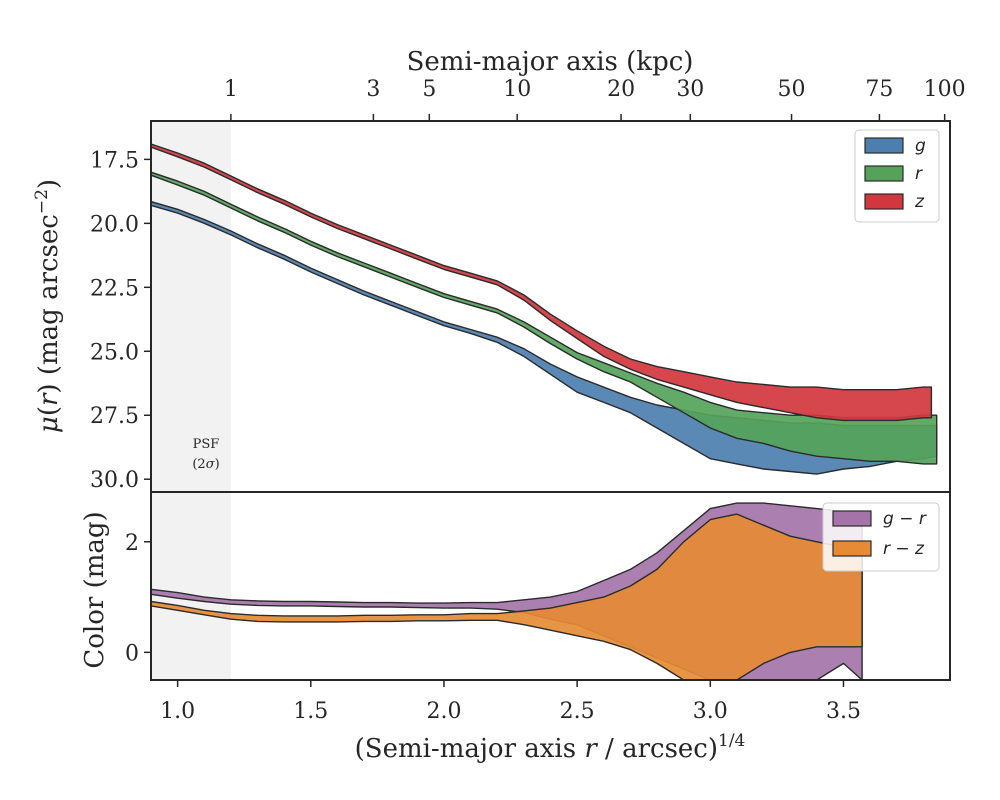 The image size is (1000, 800). What do you see at coordinates (550, 747) in the screenshot?
I see `x-axis-title: (Semi-major axis r / arcsec)1/4` at bounding box center [550, 747].